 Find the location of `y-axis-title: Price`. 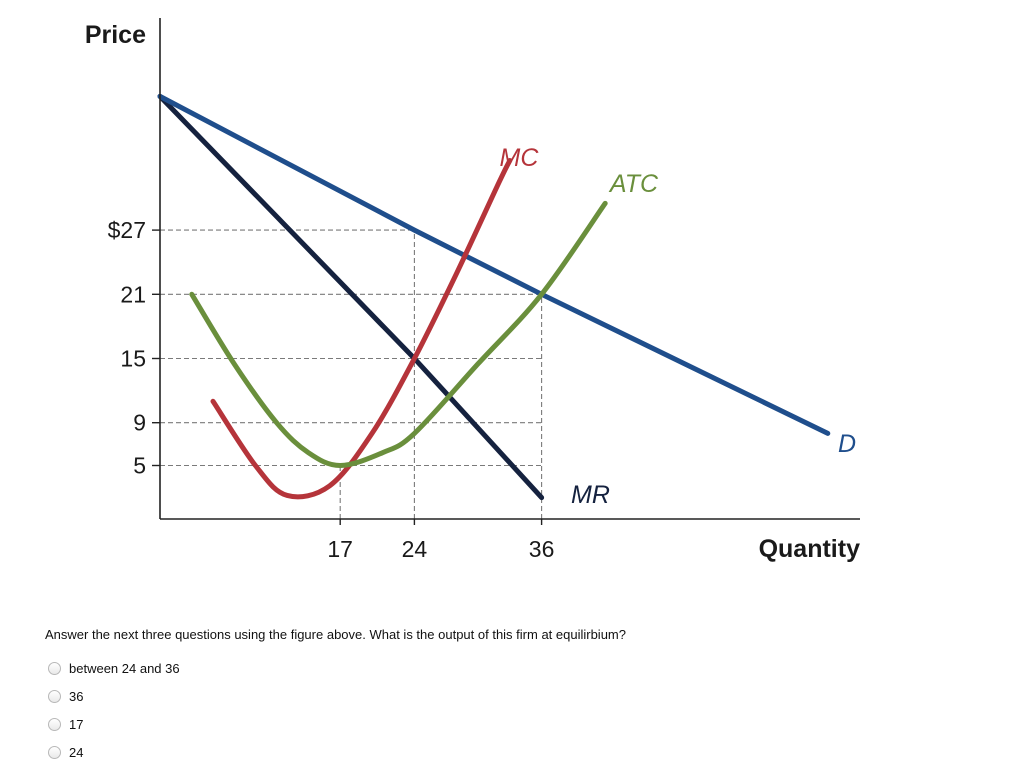

y-axis-title: Price is located at coordinates (115, 35).